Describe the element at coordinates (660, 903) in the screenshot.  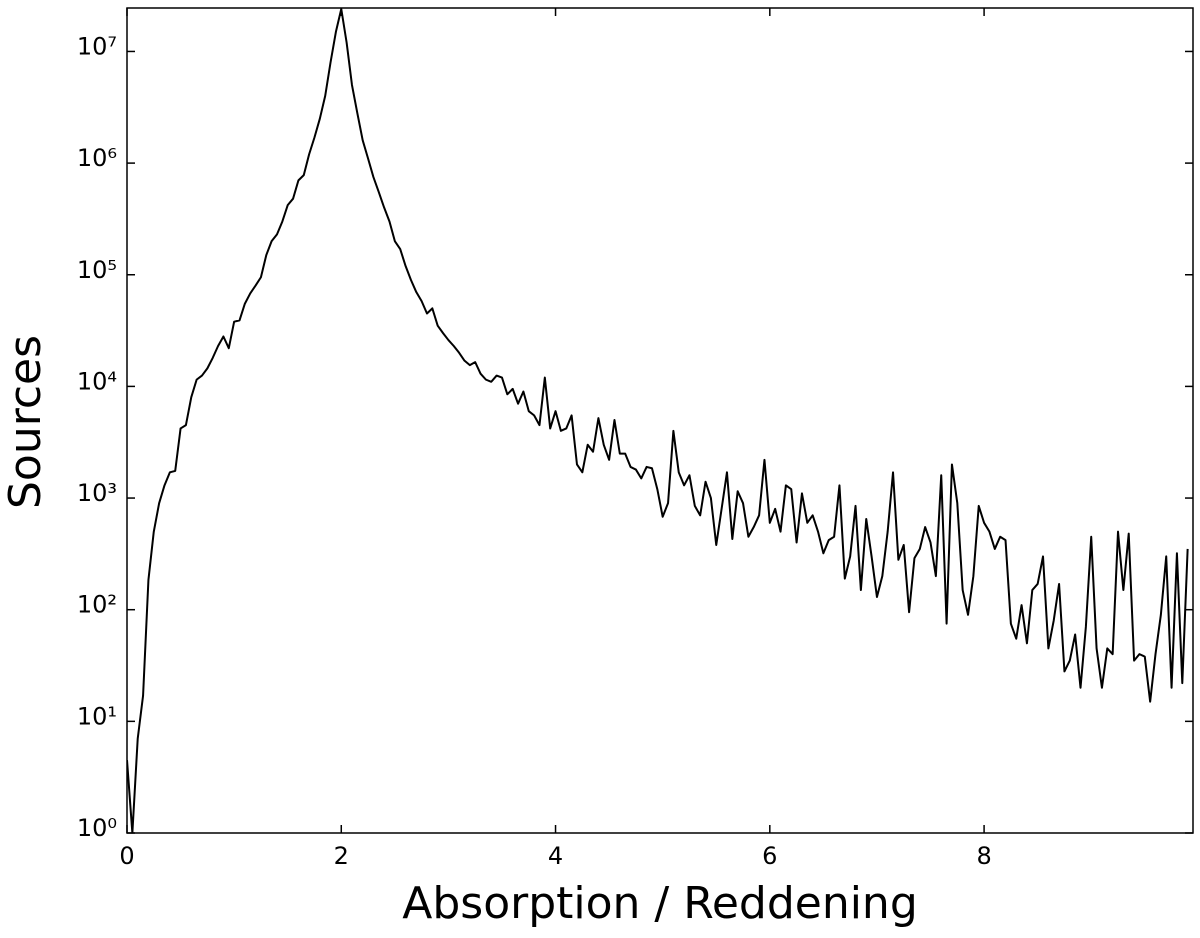
I see `x-axis-label: Absorption / Reddening` at that location.